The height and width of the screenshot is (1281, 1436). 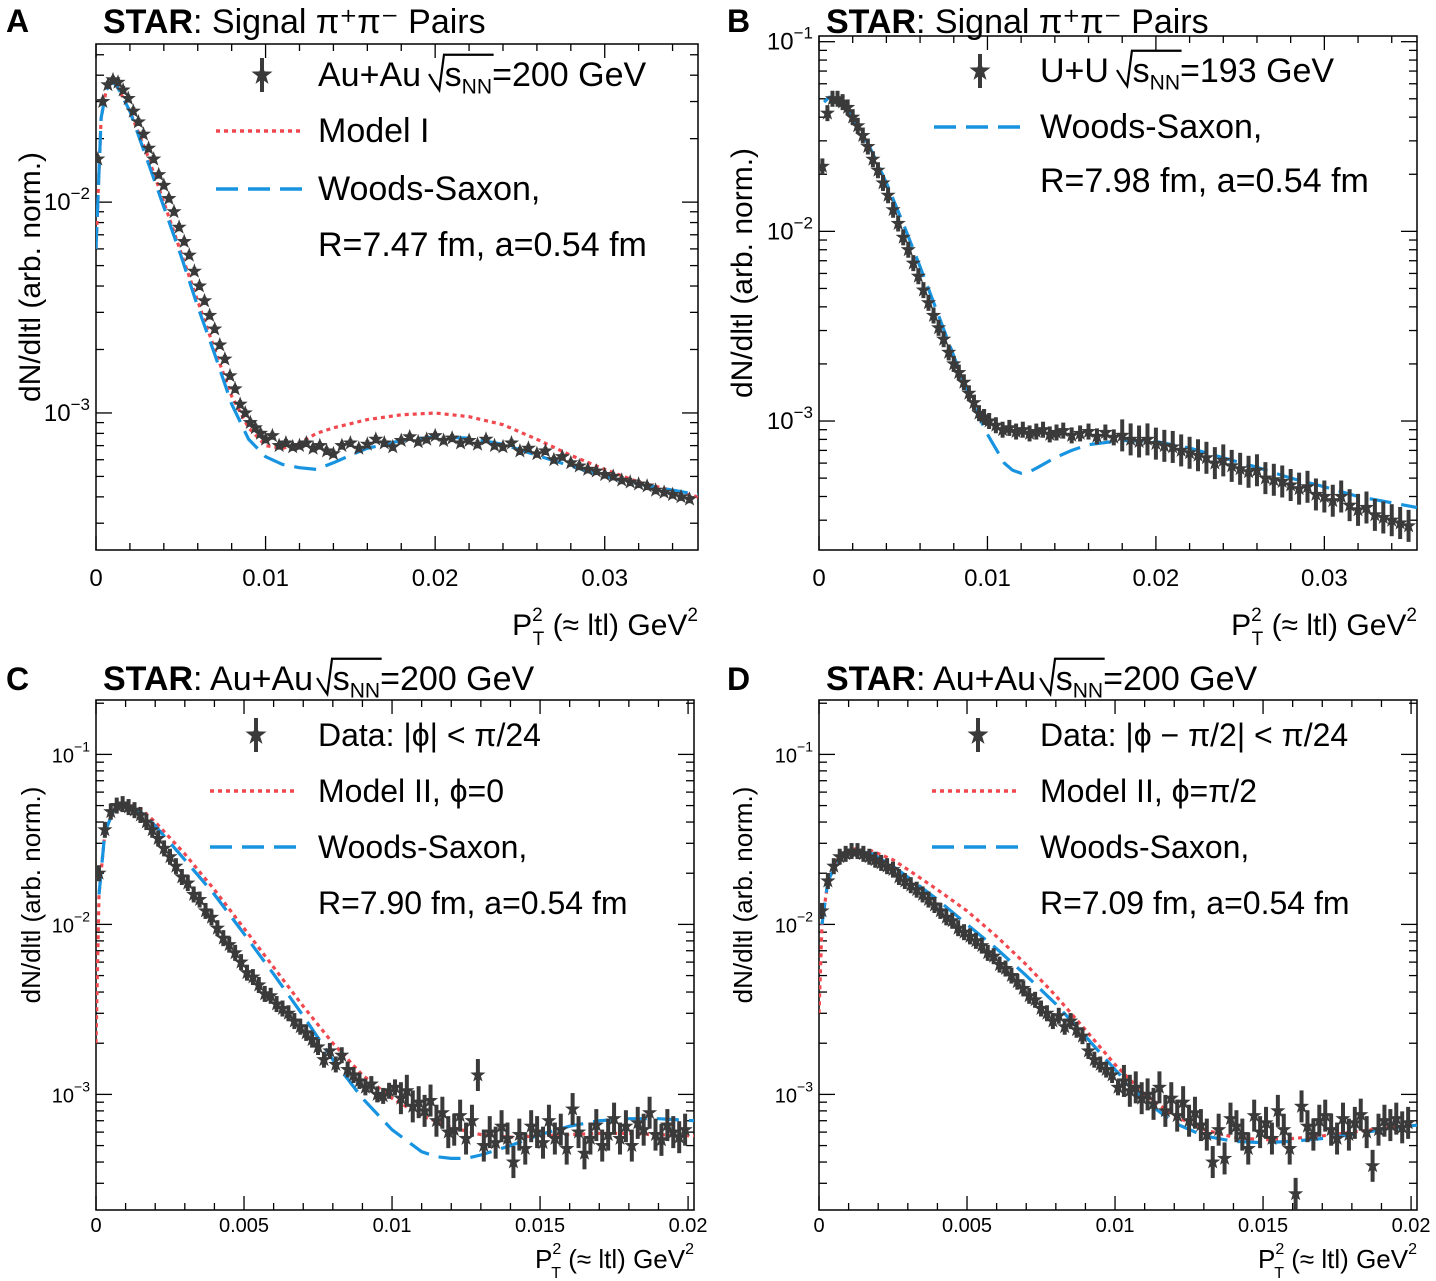 I want to click on legend-nn-sub: NN, so click(x=1165, y=82).